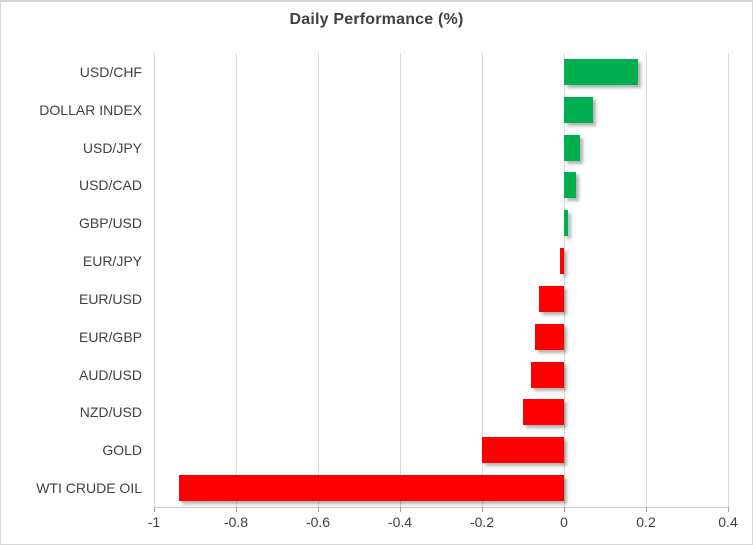  I want to click on bar-eur-gbp, so click(549, 336).